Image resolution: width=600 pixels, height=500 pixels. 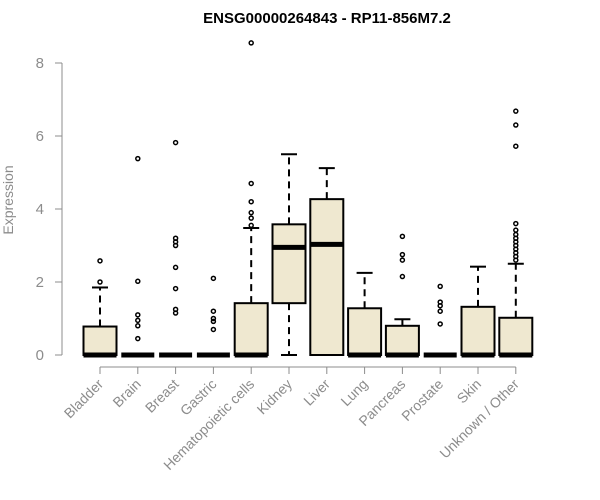 I want to click on x-tick-label: Brain, so click(x=126, y=393).